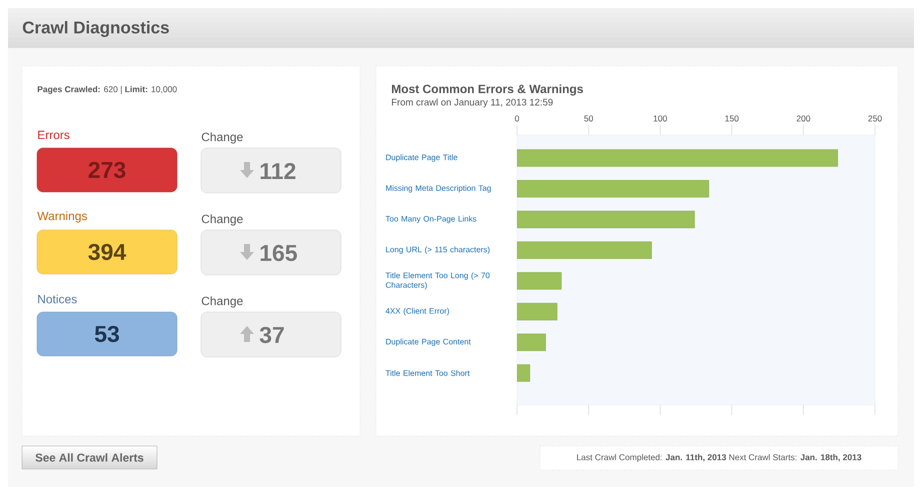 The image size is (922, 493). I want to click on x-tick-label: 200, so click(803, 118).